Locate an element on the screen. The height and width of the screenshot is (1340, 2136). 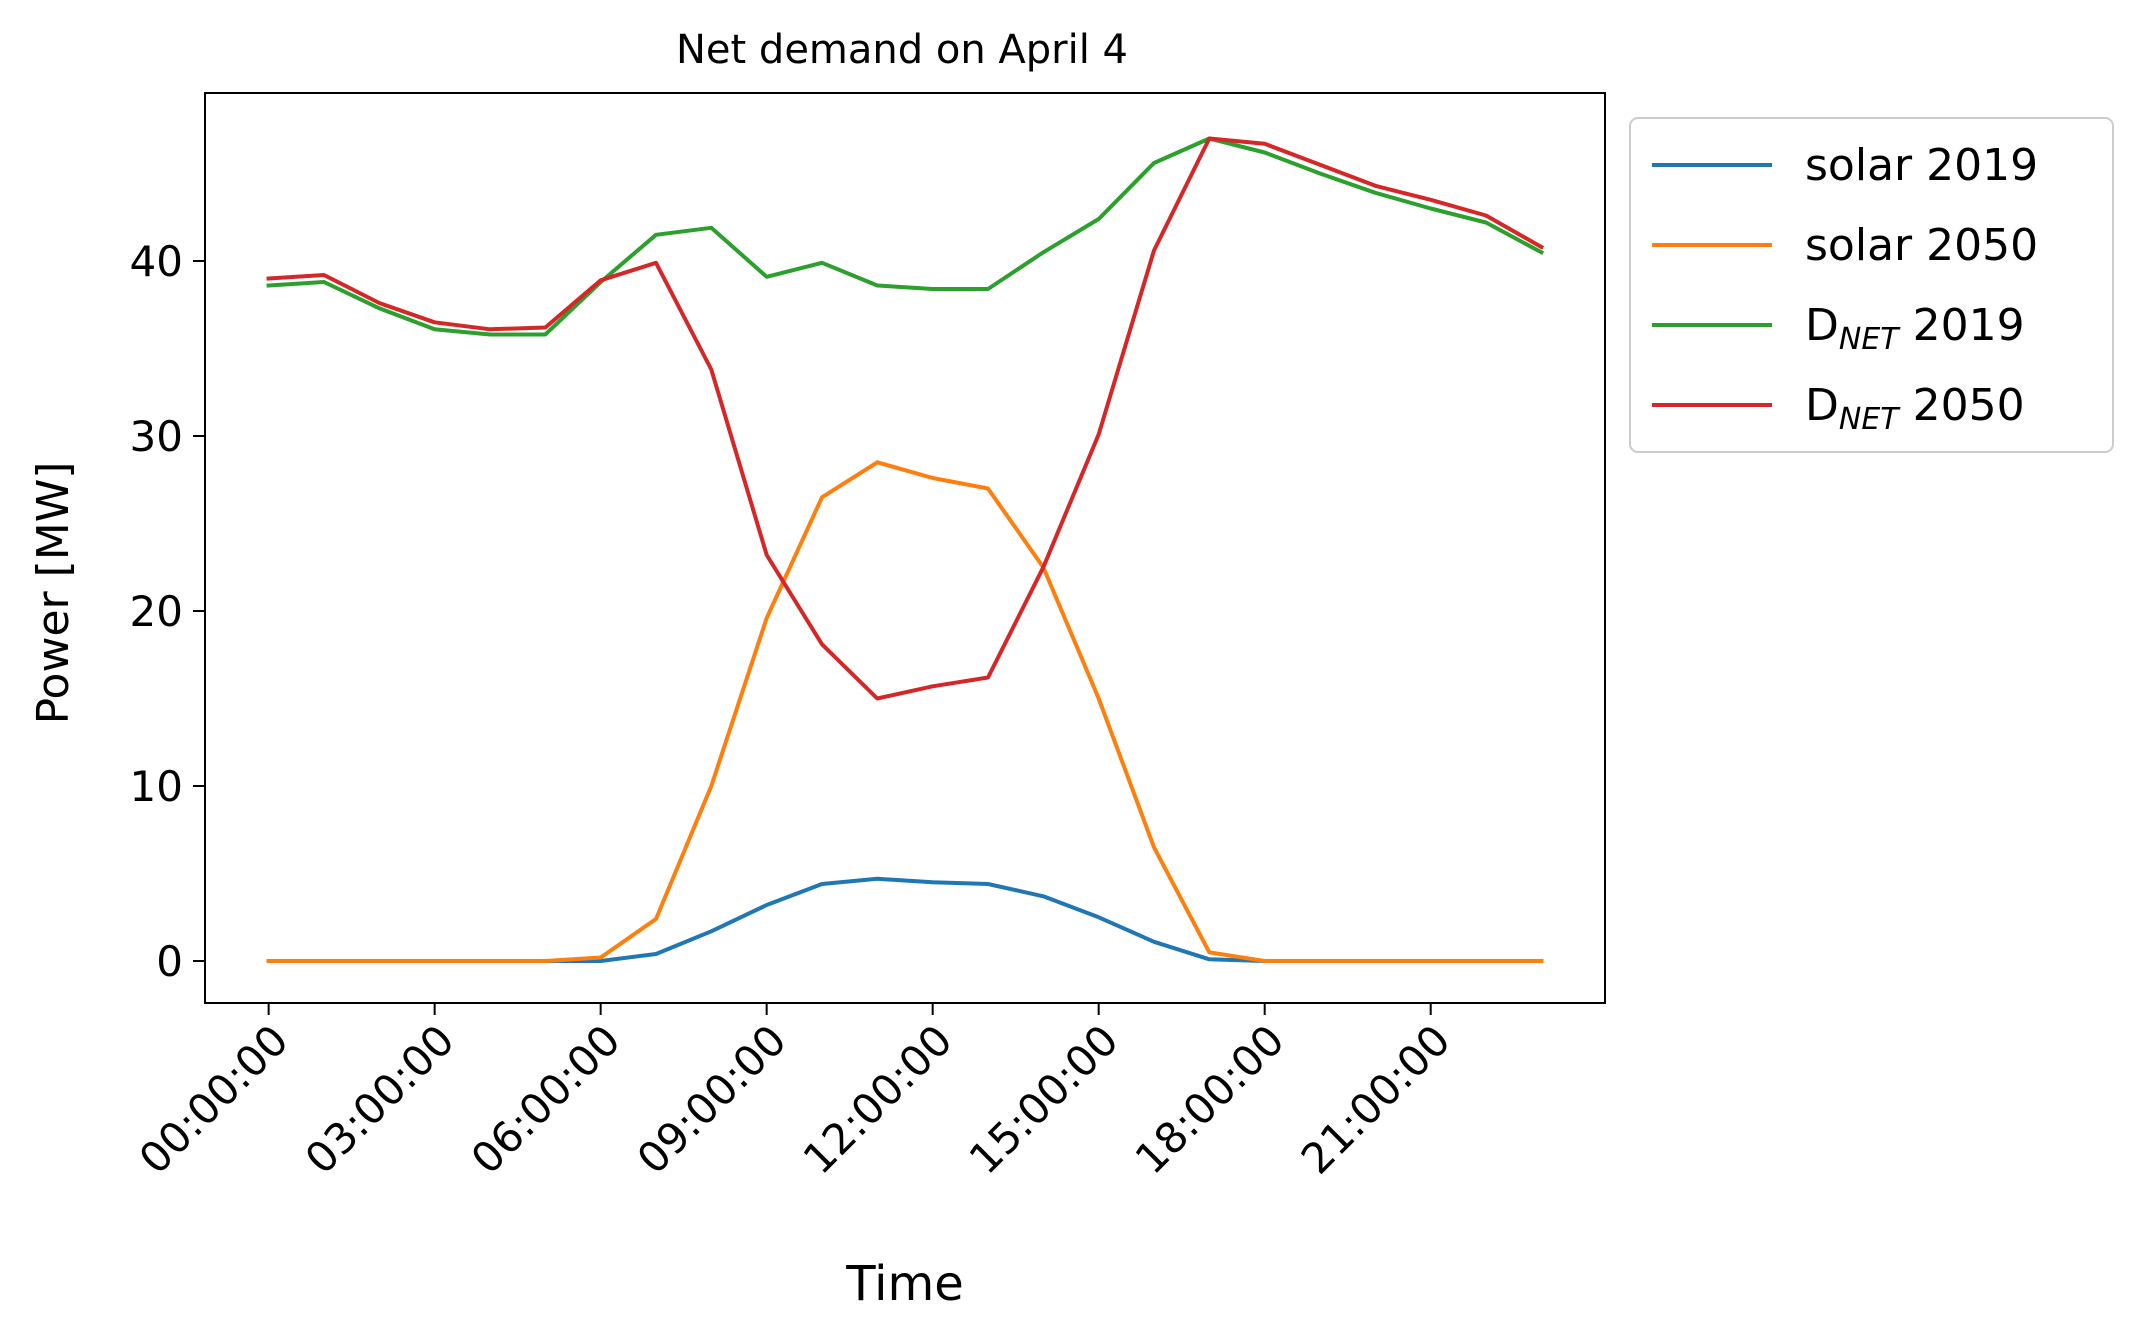
y-tick-label: 20 is located at coordinates (156, 611).